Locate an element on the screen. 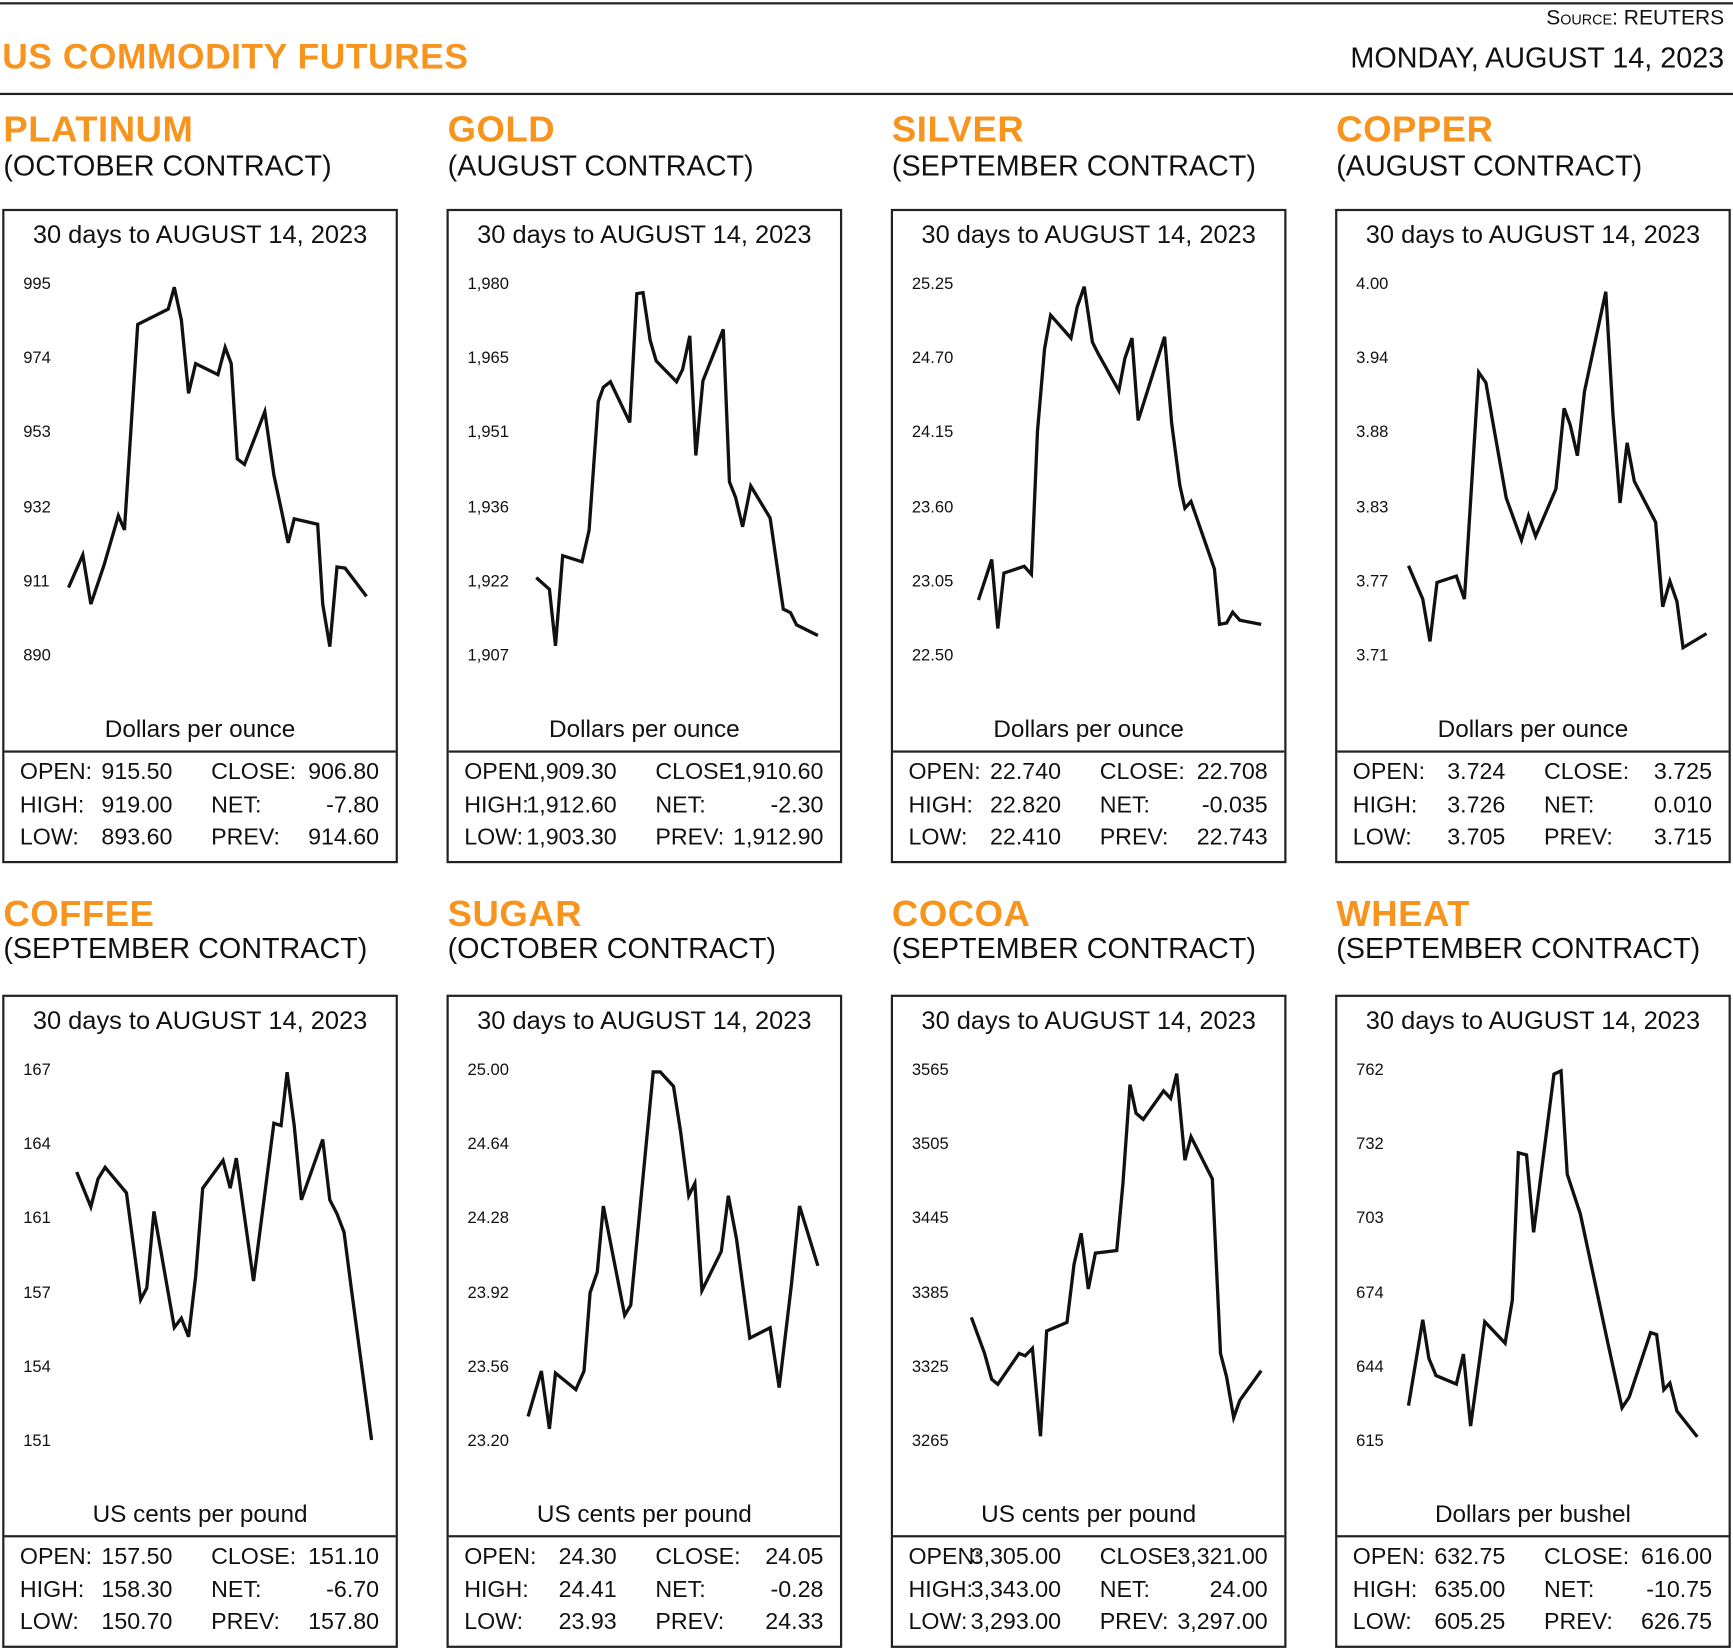  coffee-price-line is located at coordinates (224, 1256).